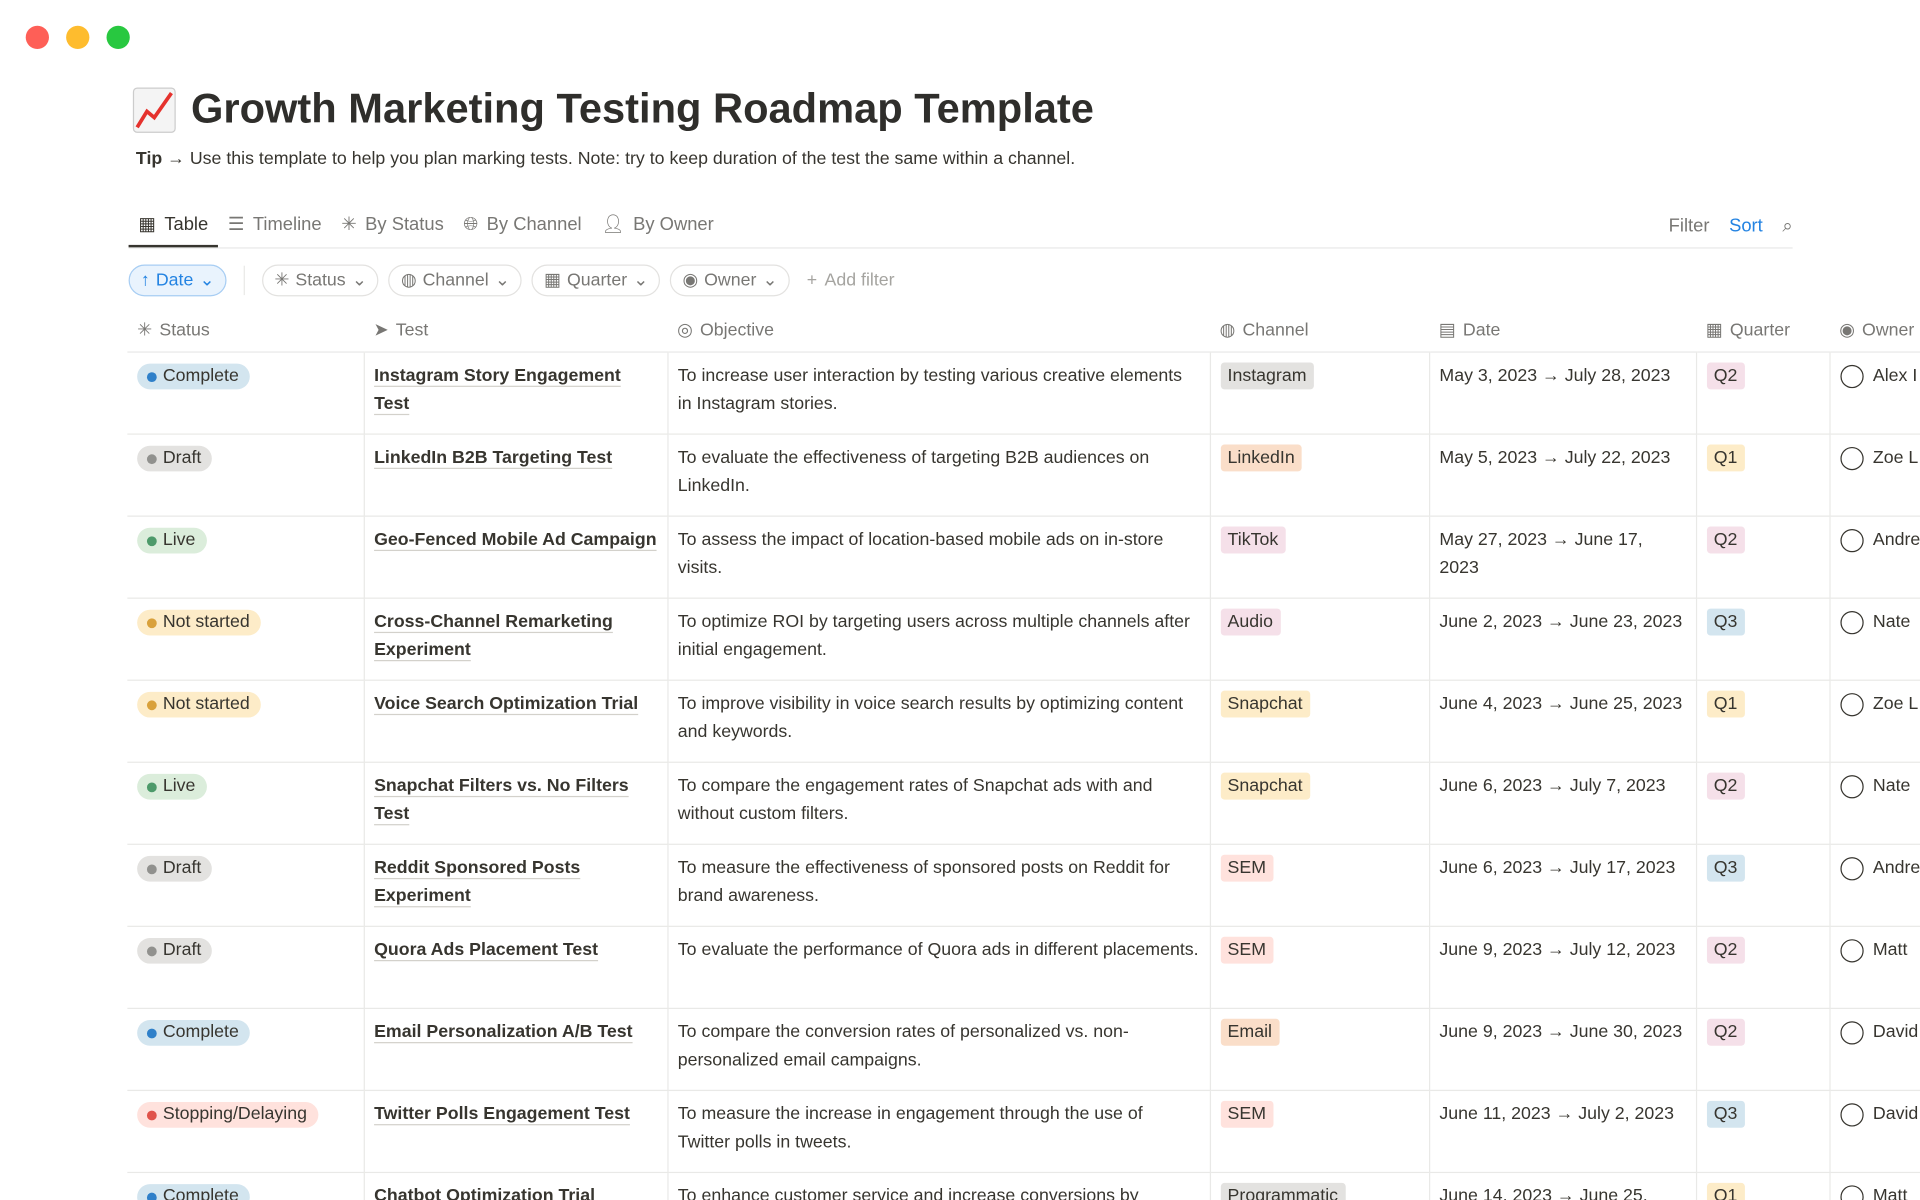 The width and height of the screenshot is (1920, 1200). Describe the element at coordinates (503, 1032) in the screenshot. I see `test-link: Email Personalization A/B Test` at that location.